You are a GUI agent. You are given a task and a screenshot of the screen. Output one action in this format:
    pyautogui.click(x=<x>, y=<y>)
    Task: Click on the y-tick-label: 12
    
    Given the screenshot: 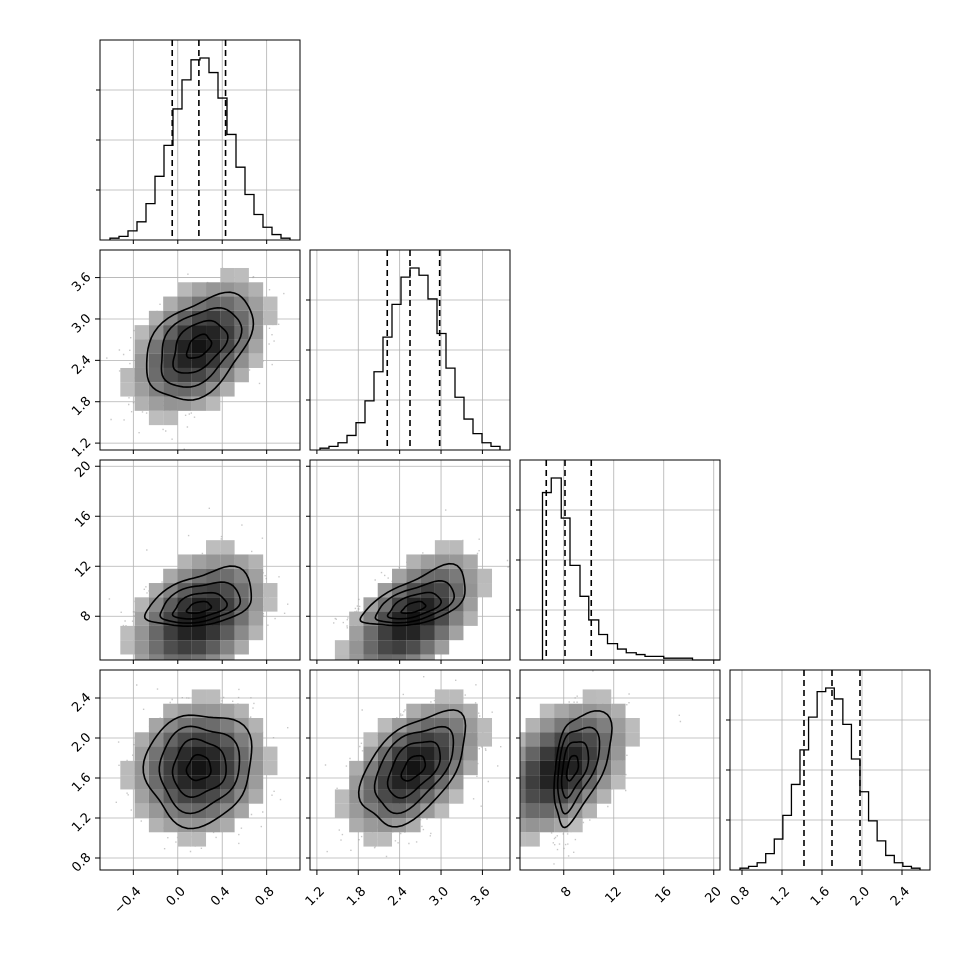 What is the action you would take?
    pyautogui.click(x=83, y=569)
    